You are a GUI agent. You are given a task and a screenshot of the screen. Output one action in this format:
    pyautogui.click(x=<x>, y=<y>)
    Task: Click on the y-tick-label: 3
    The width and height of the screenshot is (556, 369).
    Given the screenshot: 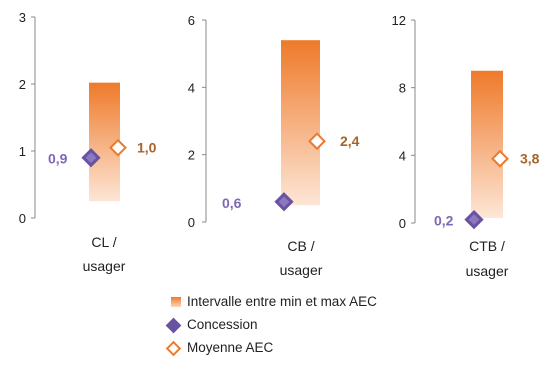 What is the action you would take?
    pyautogui.click(x=22, y=17)
    